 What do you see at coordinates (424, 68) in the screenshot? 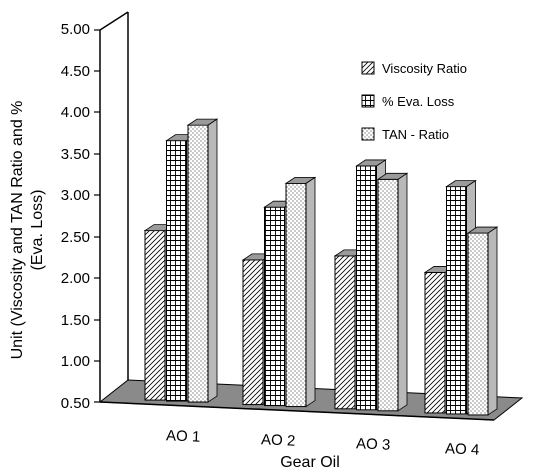
I see `legend-label: Viscosity Ratio` at bounding box center [424, 68].